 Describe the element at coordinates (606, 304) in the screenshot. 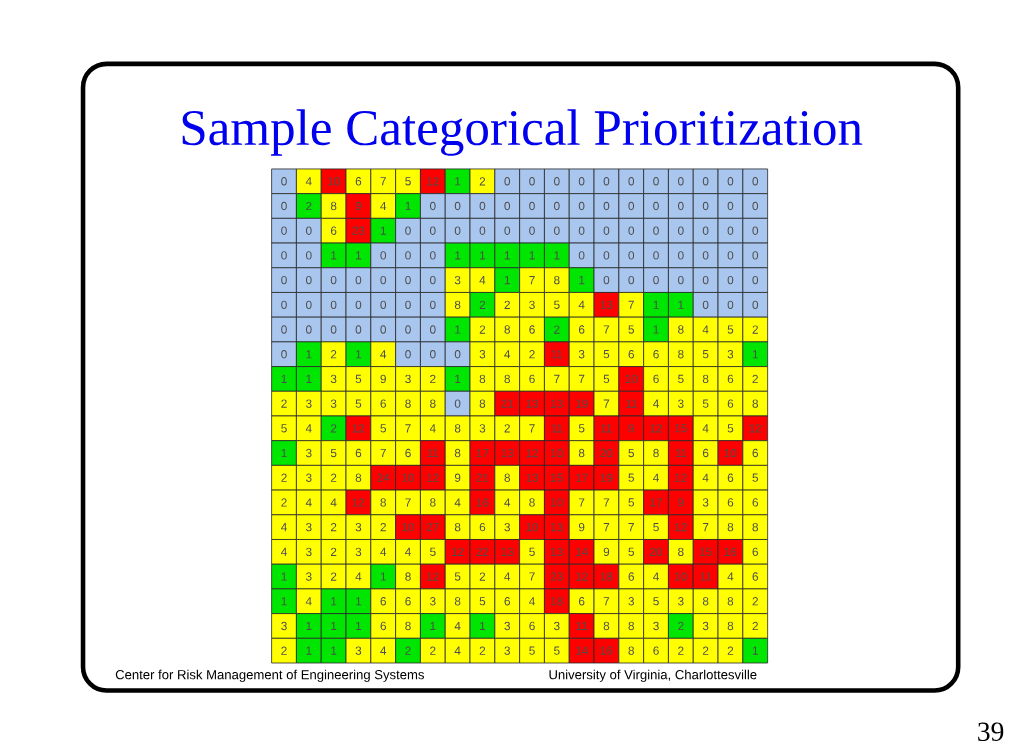

I see `data-label: 13` at that location.